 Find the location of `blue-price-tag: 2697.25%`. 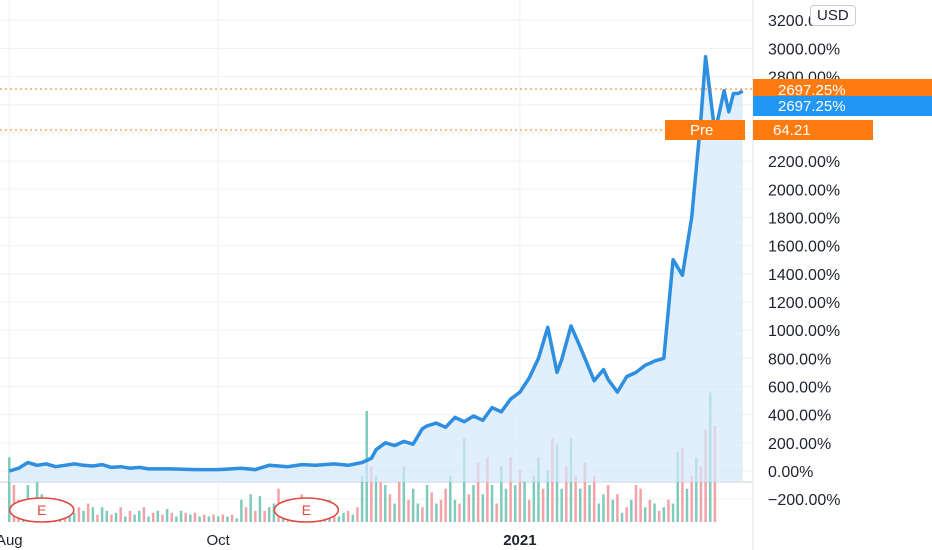

blue-price-tag: 2697.25% is located at coordinates (842, 106).